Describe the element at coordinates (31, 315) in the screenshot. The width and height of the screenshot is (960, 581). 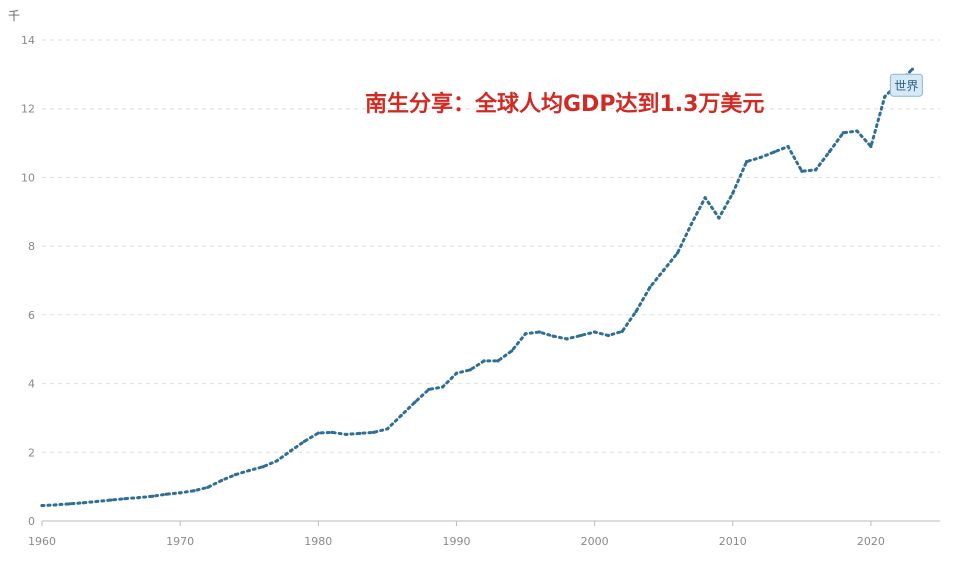
I see `y-tick-label: 6` at that location.